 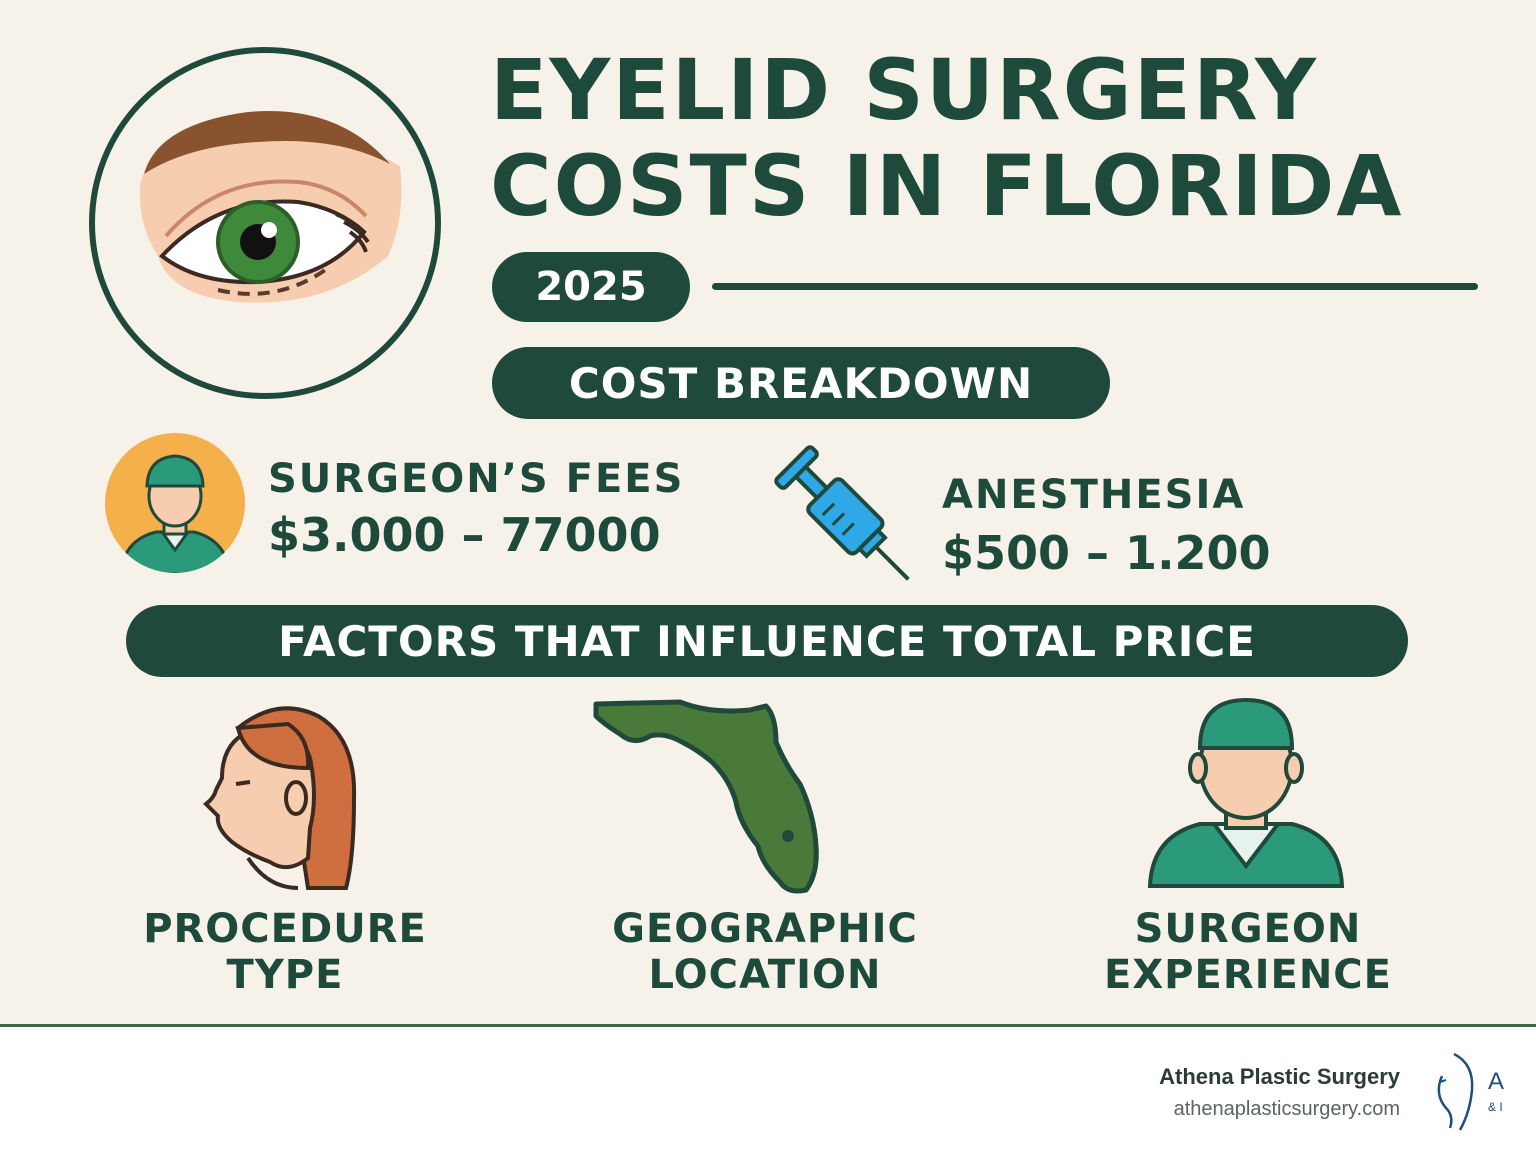 What do you see at coordinates (476, 479) in the screenshot?
I see `surgeon-fees-label: SURGEON’S FEES` at bounding box center [476, 479].